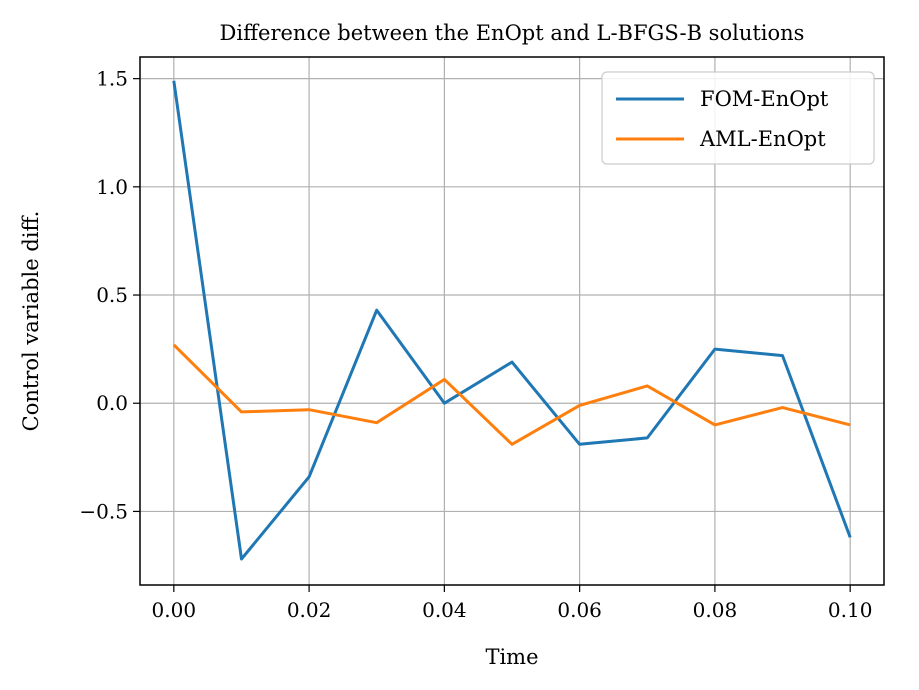 This screenshot has height=690, width=919. What do you see at coordinates (579, 610) in the screenshot?
I see `x-tick-label: 0.06` at bounding box center [579, 610].